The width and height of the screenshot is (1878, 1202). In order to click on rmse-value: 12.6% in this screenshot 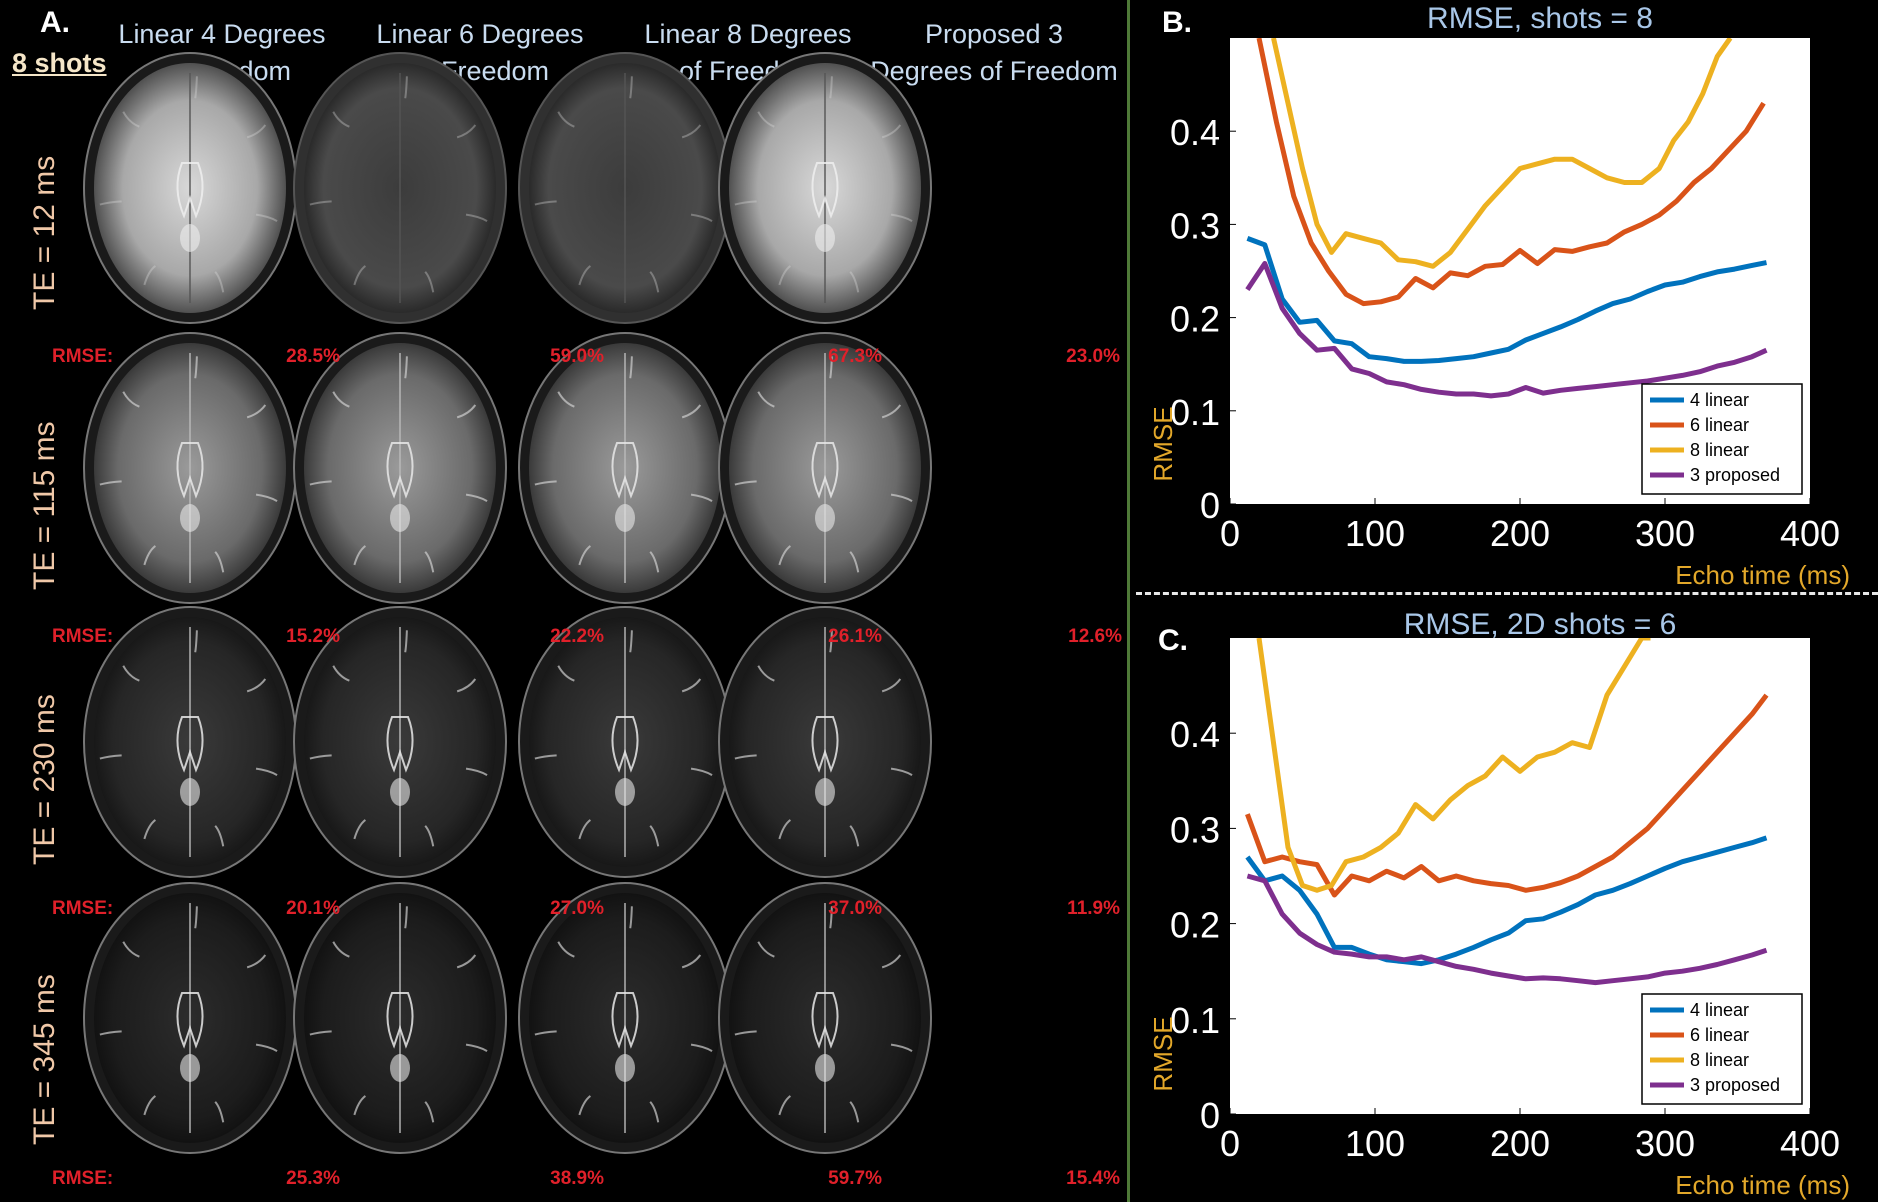, I will do `click(1095, 636)`.